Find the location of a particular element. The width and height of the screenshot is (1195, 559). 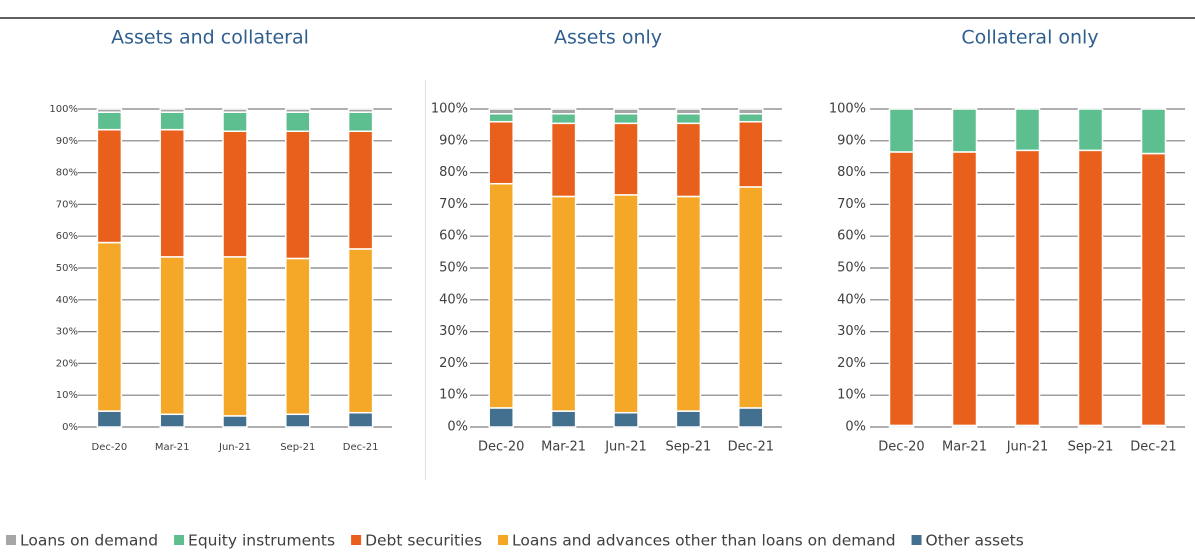

chart-title: Assets and collateral is located at coordinates (210, 38).